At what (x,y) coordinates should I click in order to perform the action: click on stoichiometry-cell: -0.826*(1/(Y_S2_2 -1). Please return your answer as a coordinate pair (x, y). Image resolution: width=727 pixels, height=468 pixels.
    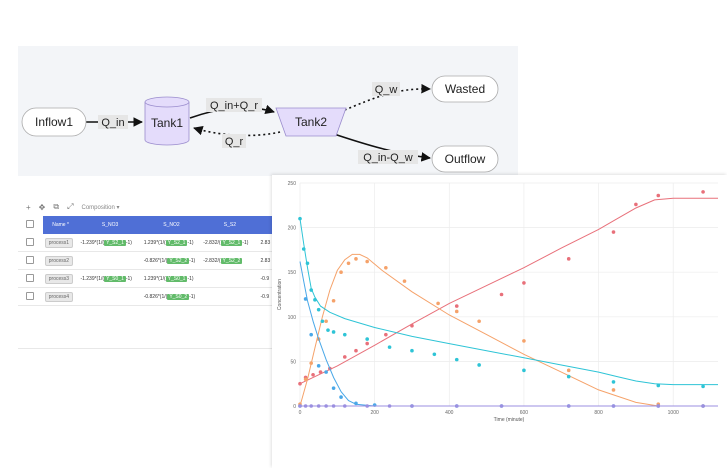
    Looking at the image, I should click on (171, 260).